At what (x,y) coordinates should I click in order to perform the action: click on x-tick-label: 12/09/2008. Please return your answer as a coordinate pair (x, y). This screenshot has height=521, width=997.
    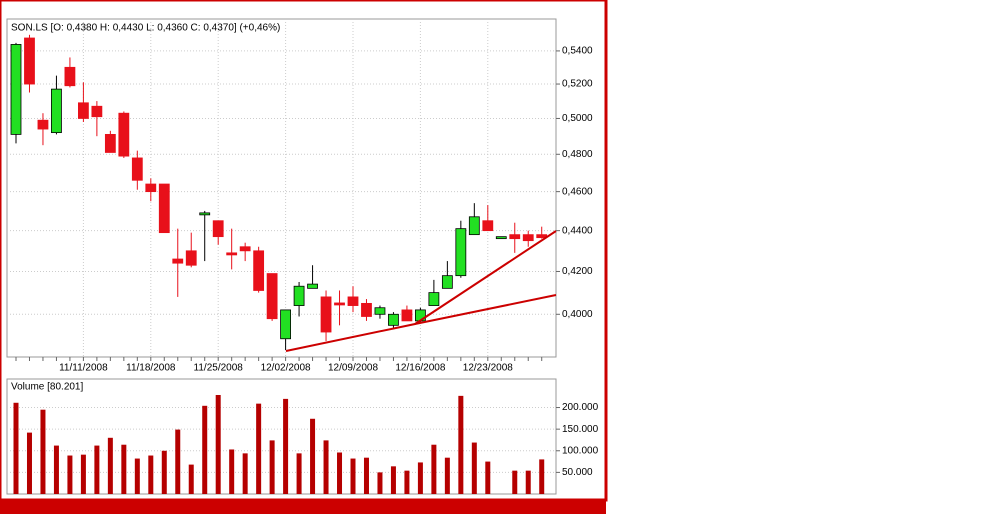
    Looking at the image, I should click on (353, 368).